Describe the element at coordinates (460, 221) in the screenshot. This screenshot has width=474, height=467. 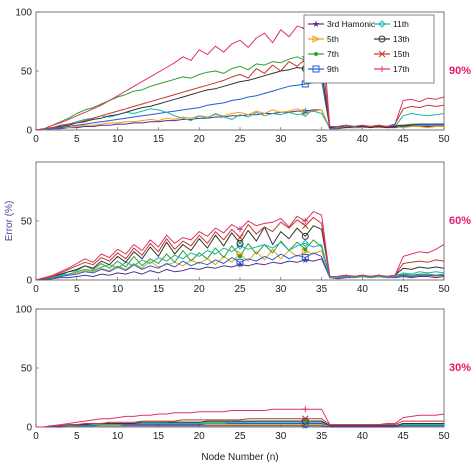
I see `panel-2-label: 60%` at that location.